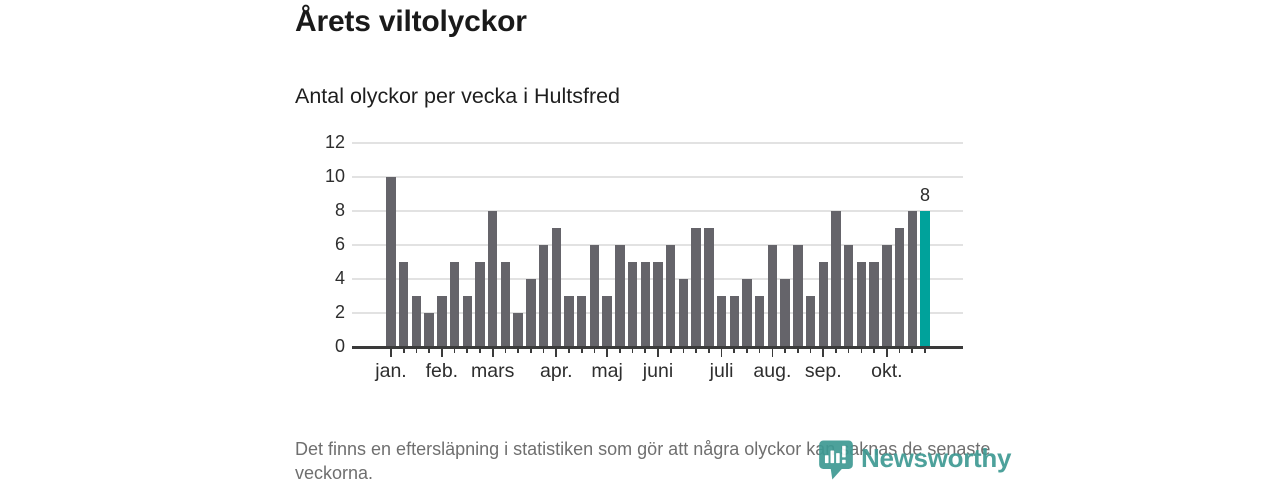 The width and height of the screenshot is (1280, 480). I want to click on y-axis-label-6: 6, so click(339, 244).